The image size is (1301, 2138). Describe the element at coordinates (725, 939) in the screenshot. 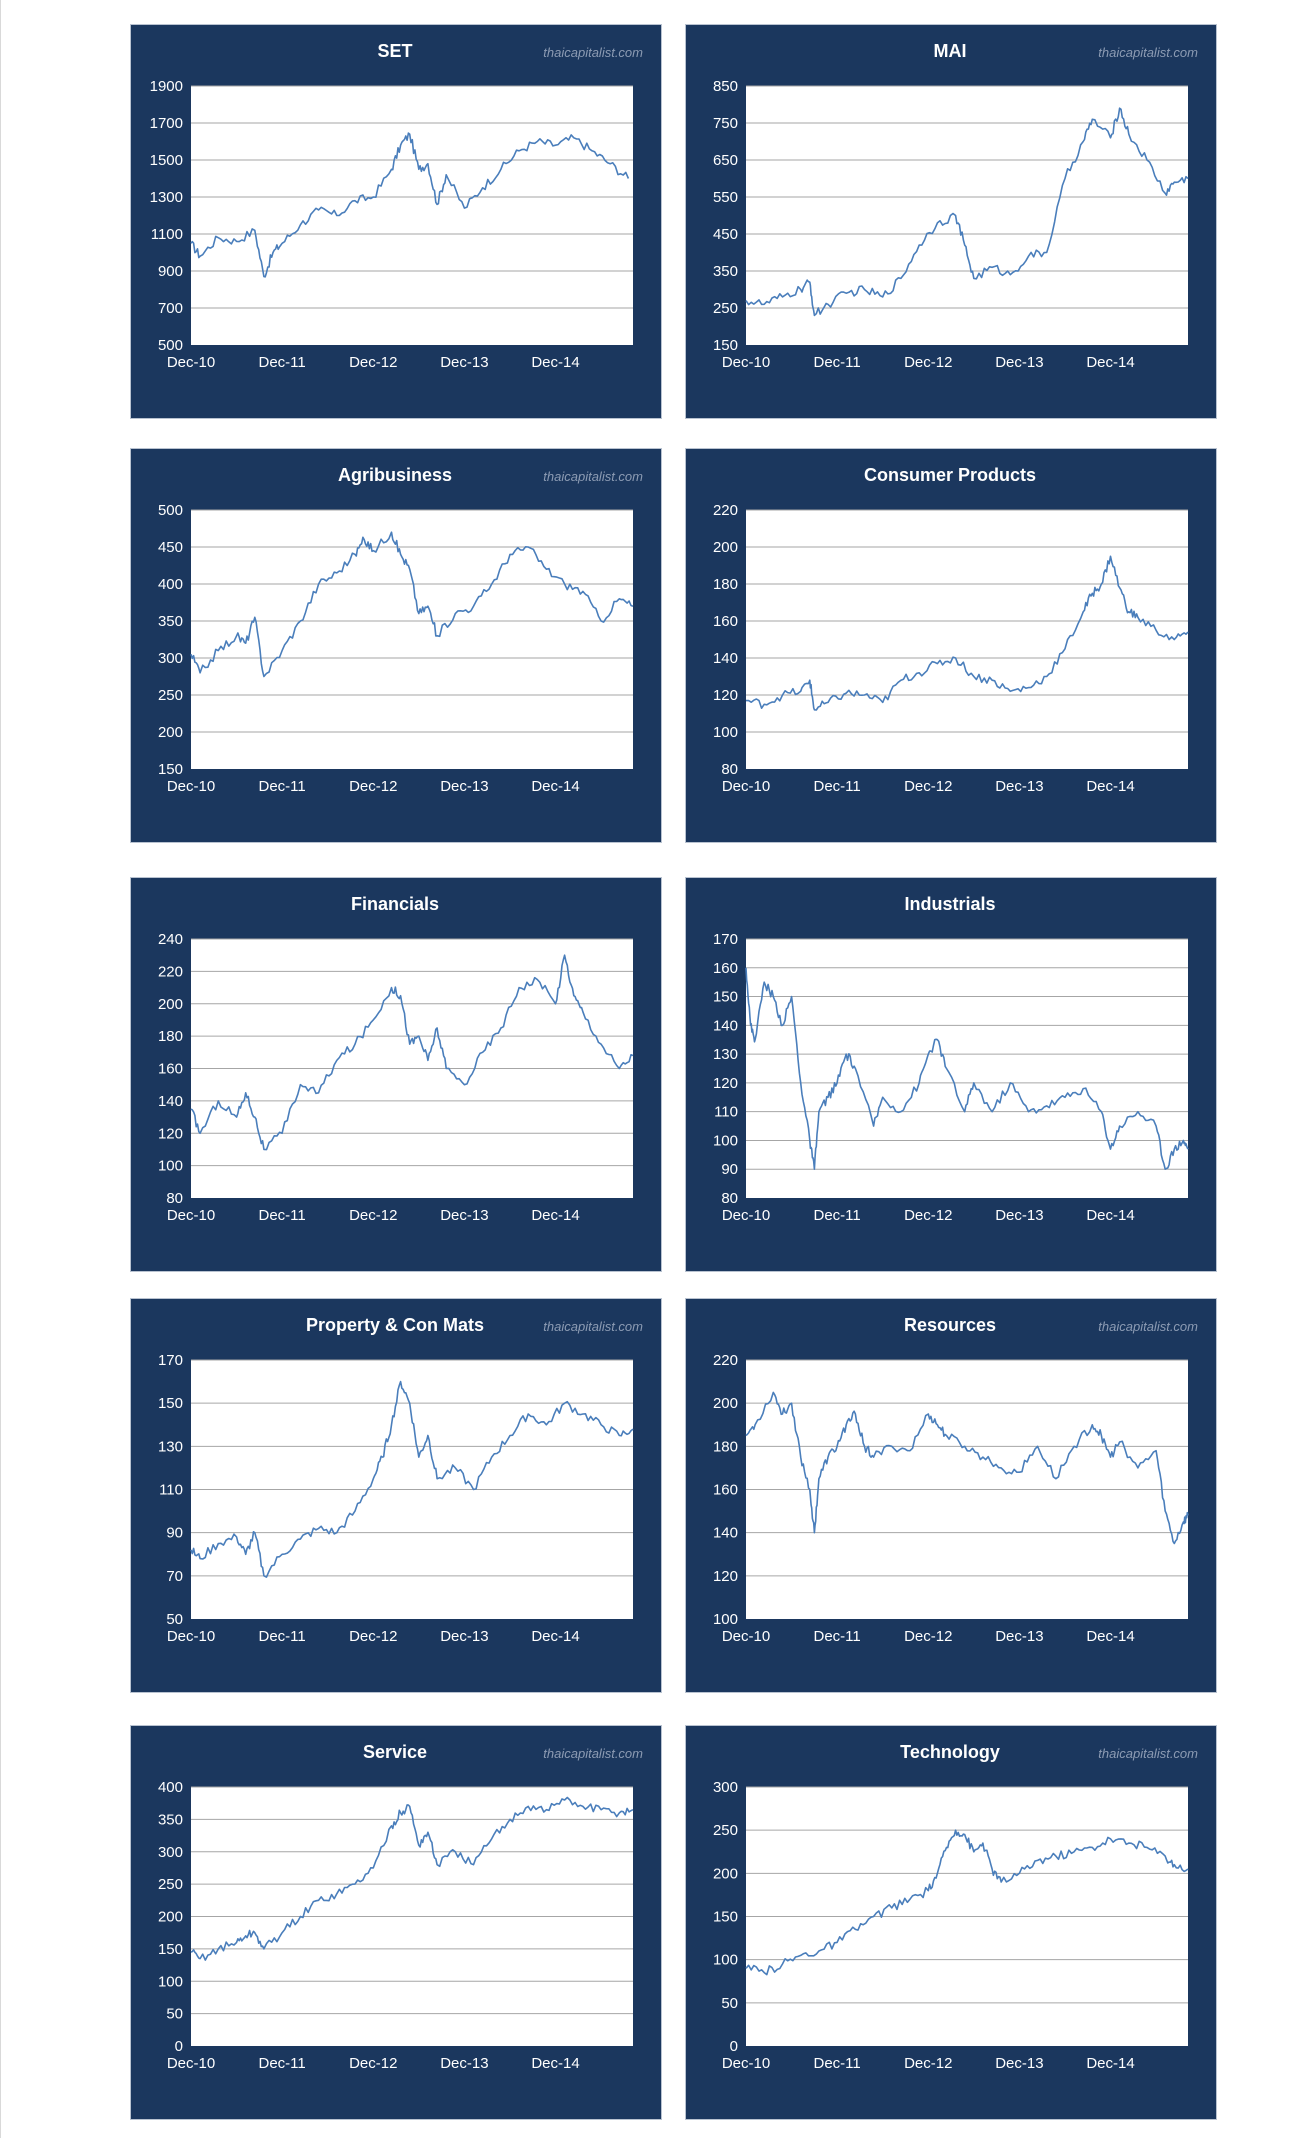

I see `y-tick-label: 170` at that location.